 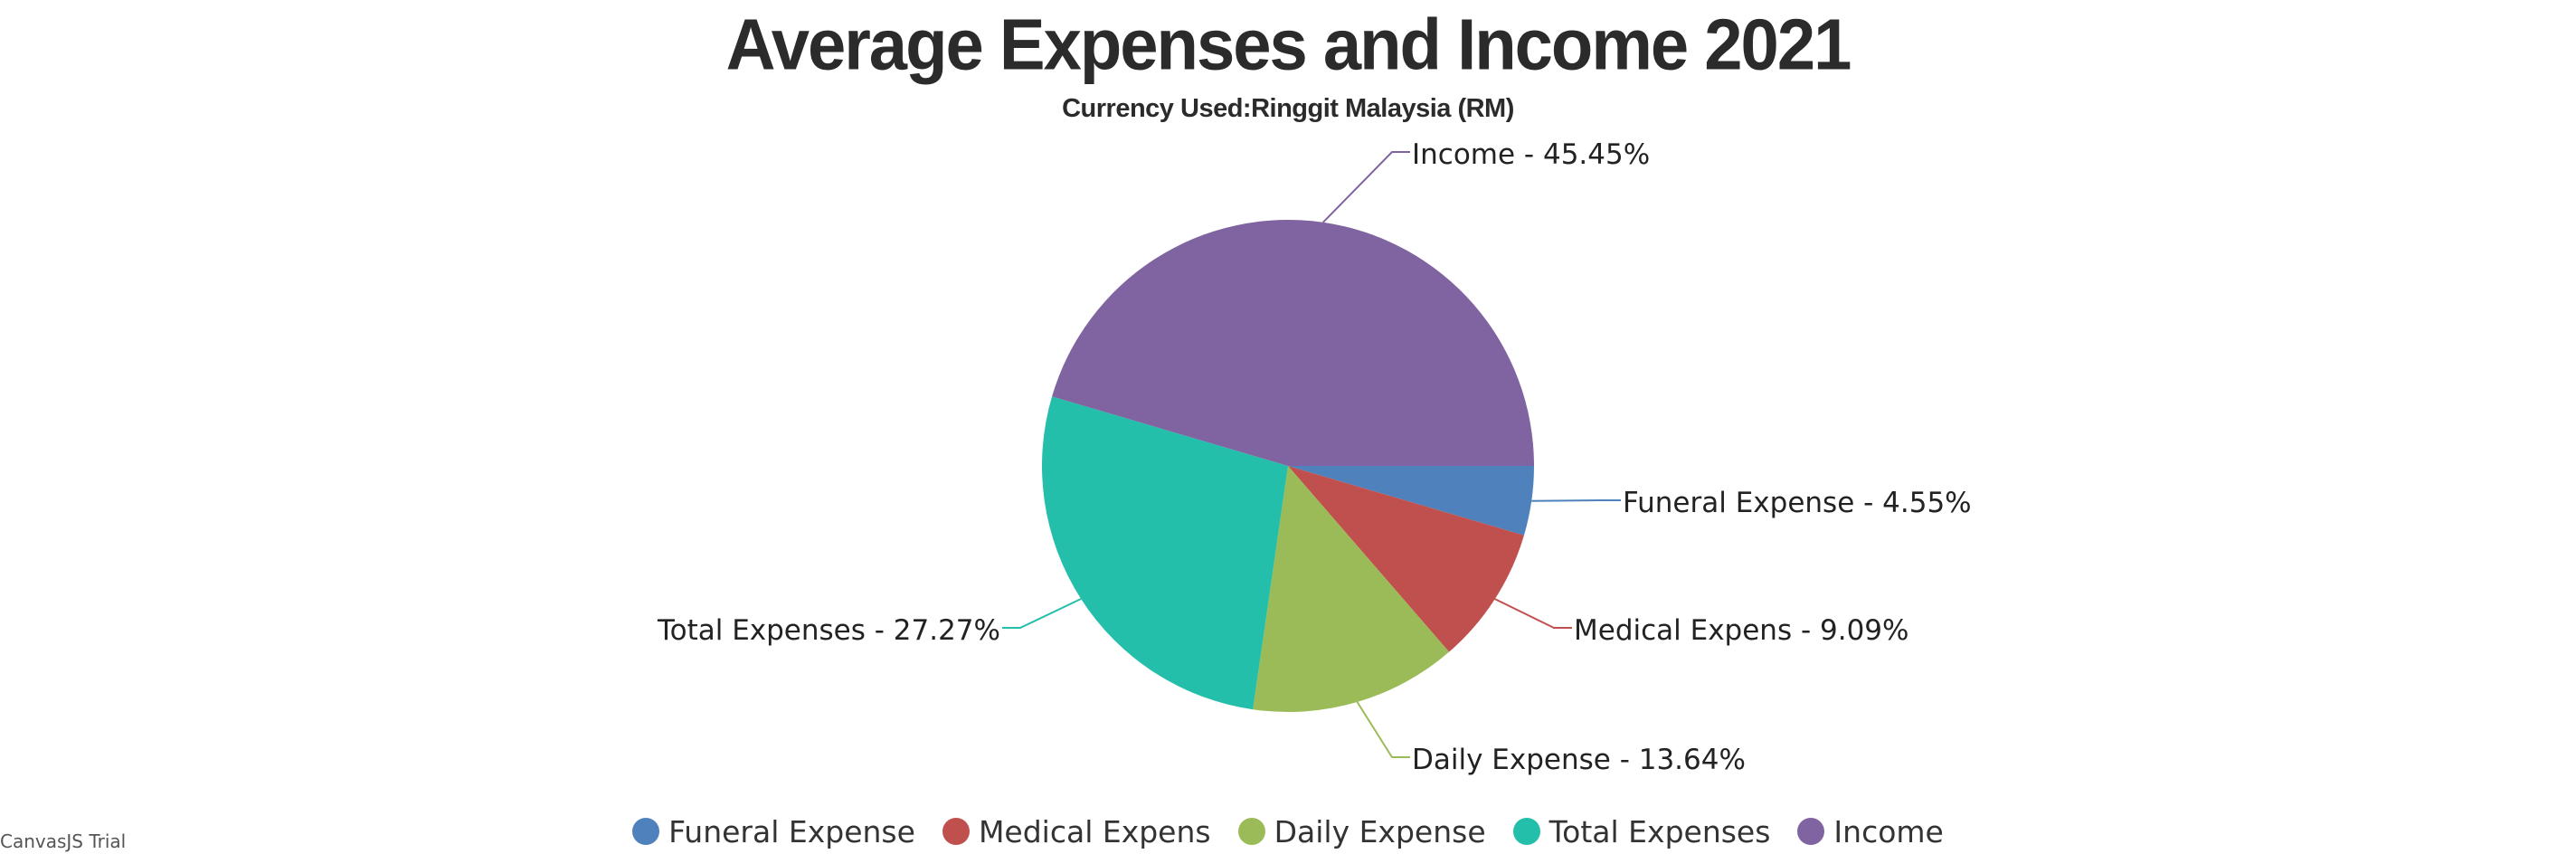 What do you see at coordinates (792, 831) in the screenshot?
I see `legend-label: Funeral Expense` at bounding box center [792, 831].